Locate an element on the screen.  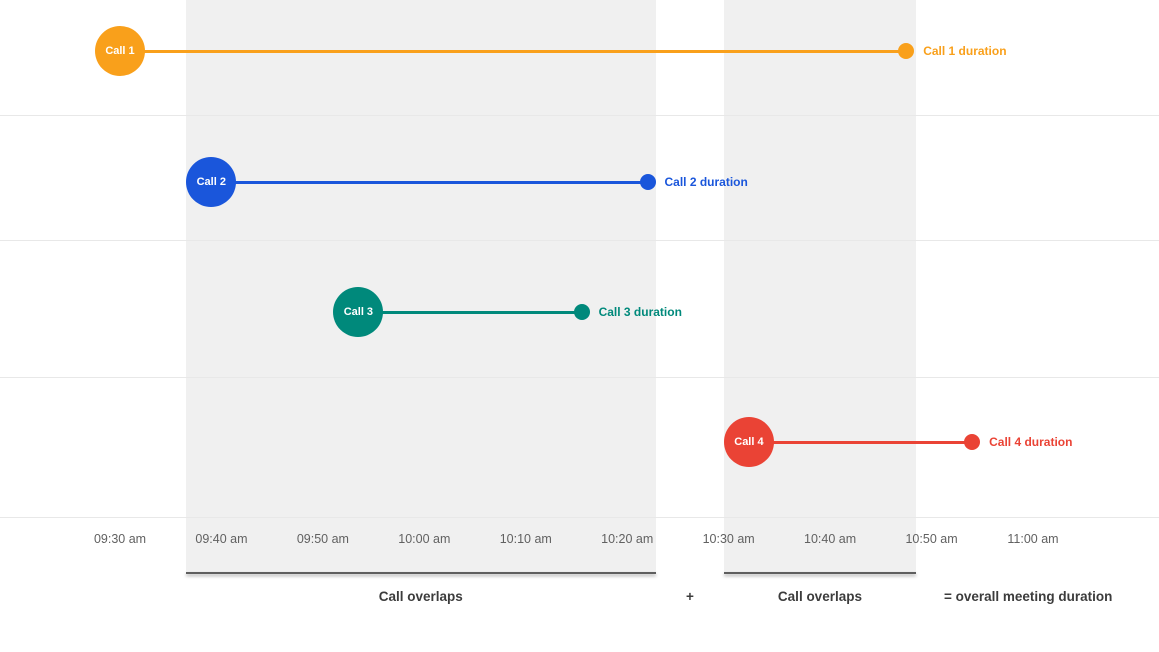
axis-tick-label: 09:30 am is located at coordinates (120, 539).